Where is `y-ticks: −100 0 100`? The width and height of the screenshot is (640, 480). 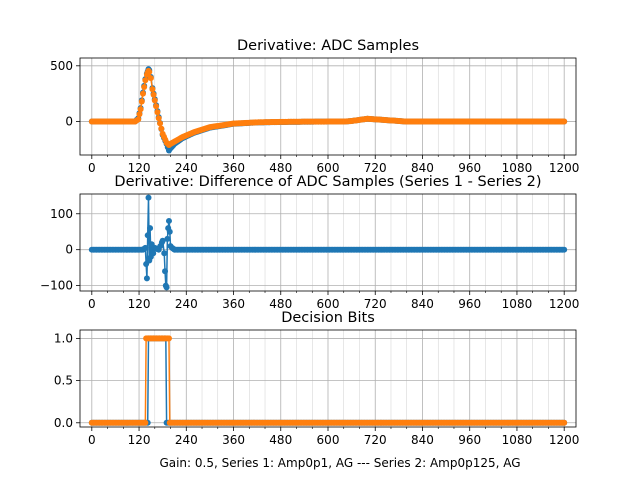 y-ticks: −100 0 100 is located at coordinates (60, 250).